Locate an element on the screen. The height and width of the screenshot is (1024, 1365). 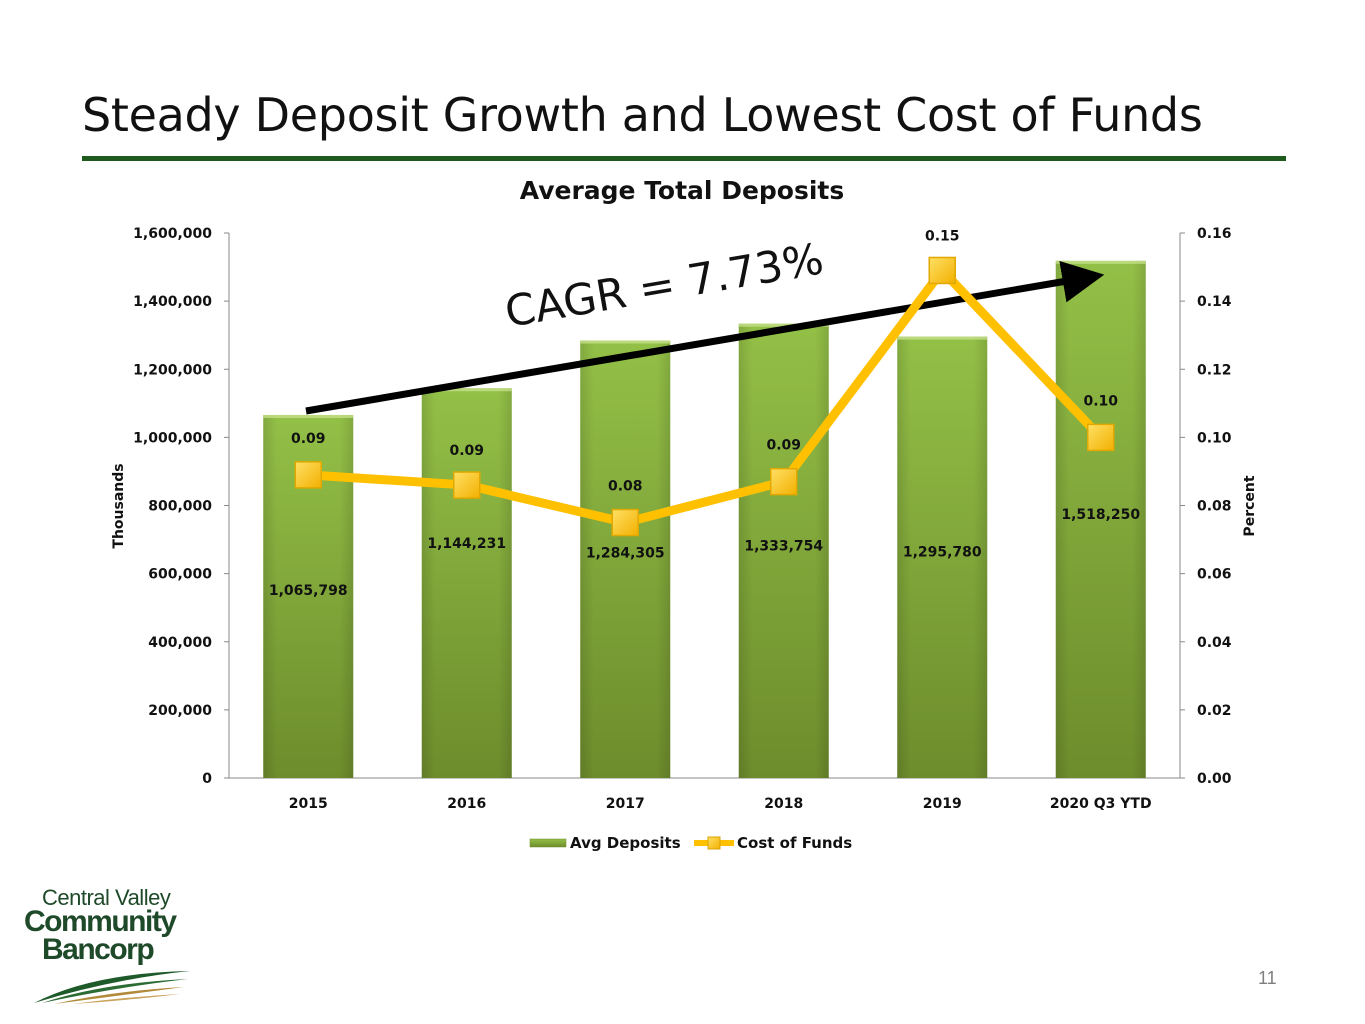
y-tick-label-right: 0.04 is located at coordinates (1214, 643).